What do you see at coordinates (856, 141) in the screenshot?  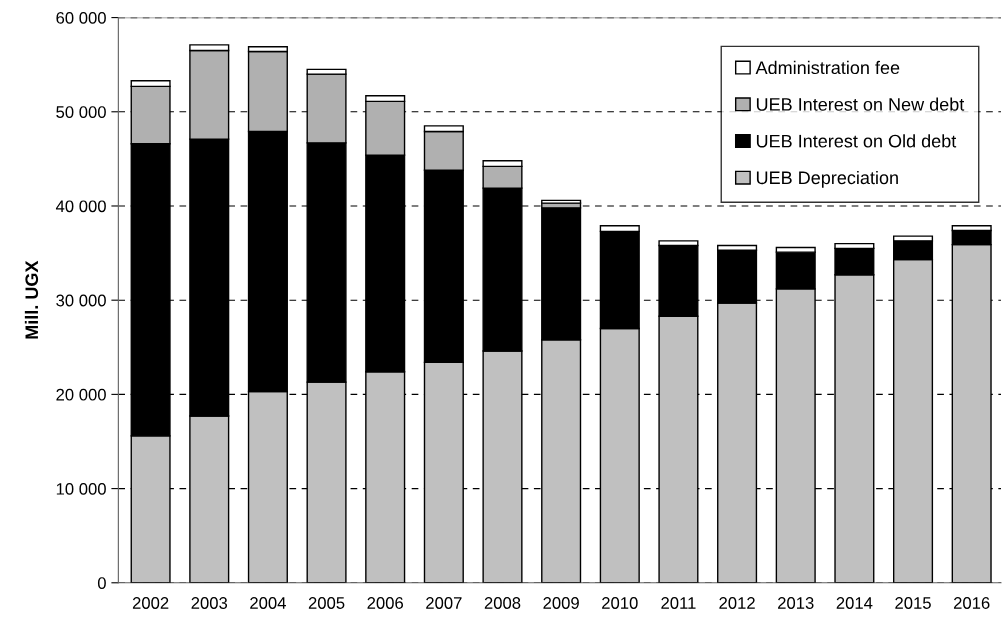 I see `legend-label: UEB Interest on Old debt` at bounding box center [856, 141].